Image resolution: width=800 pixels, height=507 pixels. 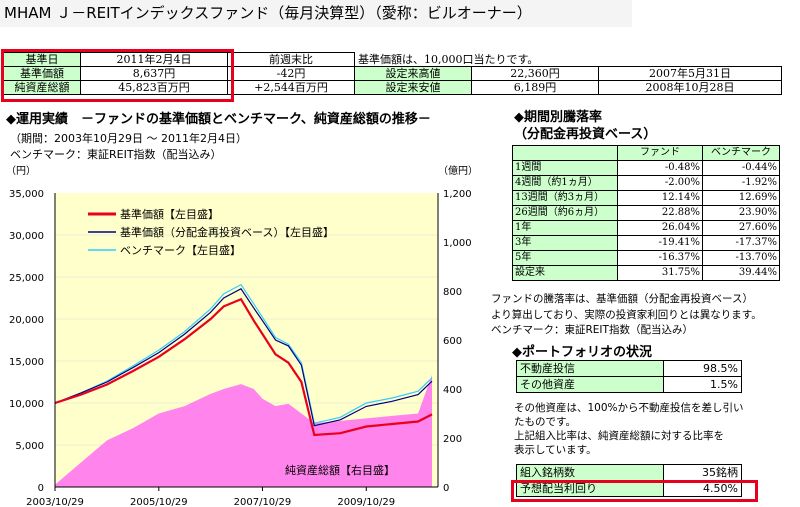 What do you see at coordinates (629, 408) in the screenshot?
I see `portfolio-note-1: その他資産は、100%から不動産投信を差し引い` at bounding box center [629, 408].